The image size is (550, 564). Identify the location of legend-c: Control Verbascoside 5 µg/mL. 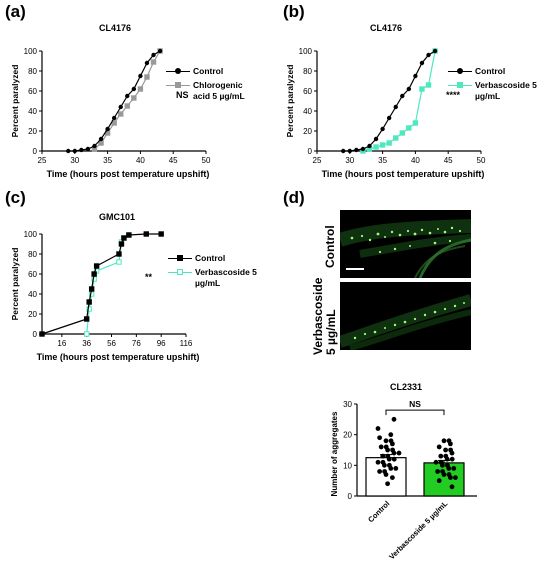
(215, 272).